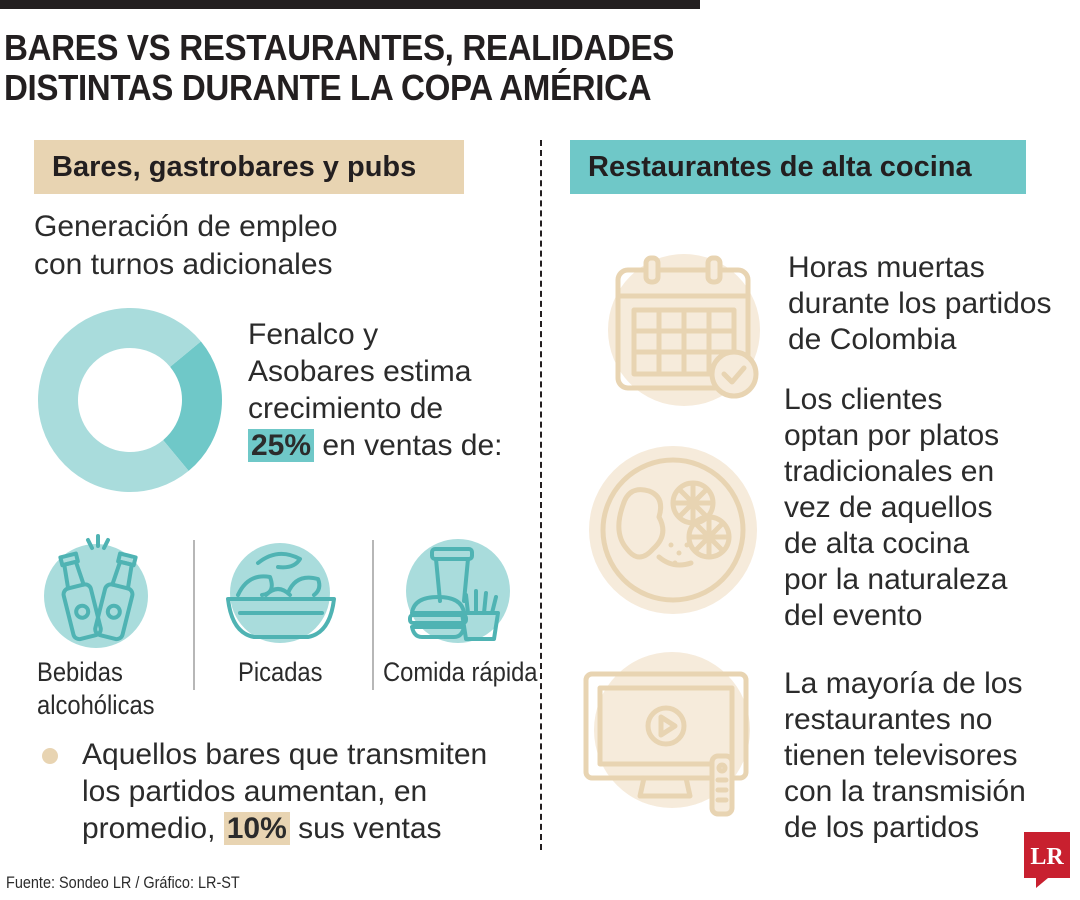 This screenshot has height=900, width=1080. Describe the element at coordinates (350, 4) in the screenshot. I see `top-rule` at that location.